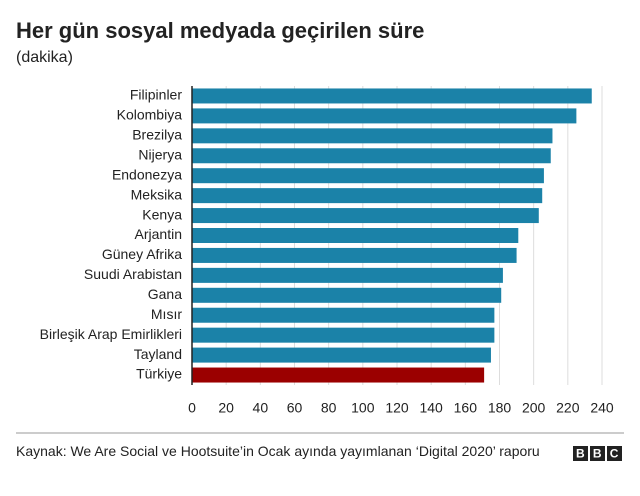 The image size is (640, 496). I want to click on x-tick-label: 140, so click(431, 408).